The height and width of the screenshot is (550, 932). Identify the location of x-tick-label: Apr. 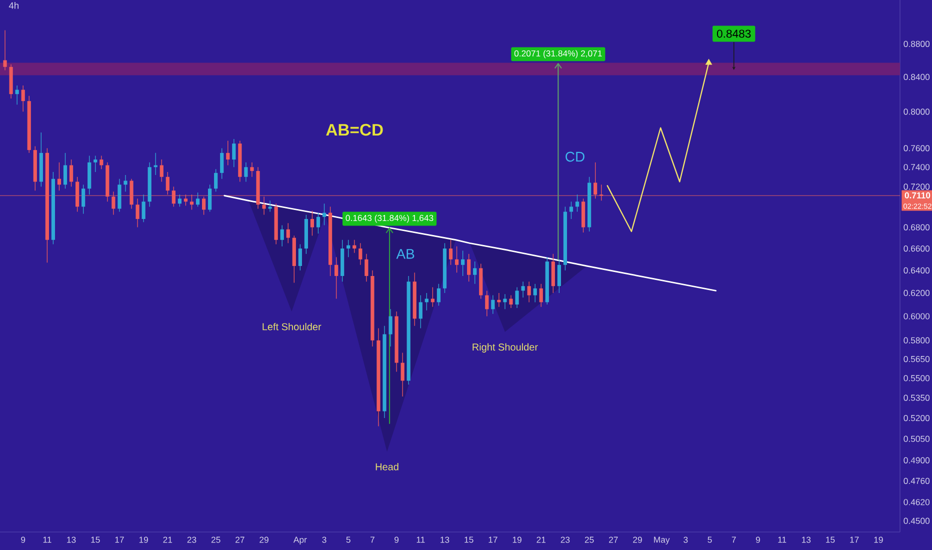
(300, 540).